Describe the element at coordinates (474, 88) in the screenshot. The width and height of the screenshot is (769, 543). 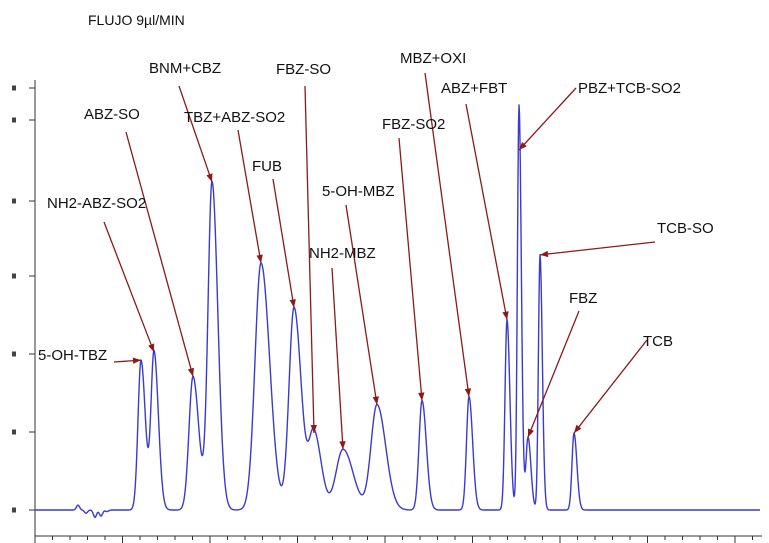
I see `annotation-label: ABZ+FBT` at that location.